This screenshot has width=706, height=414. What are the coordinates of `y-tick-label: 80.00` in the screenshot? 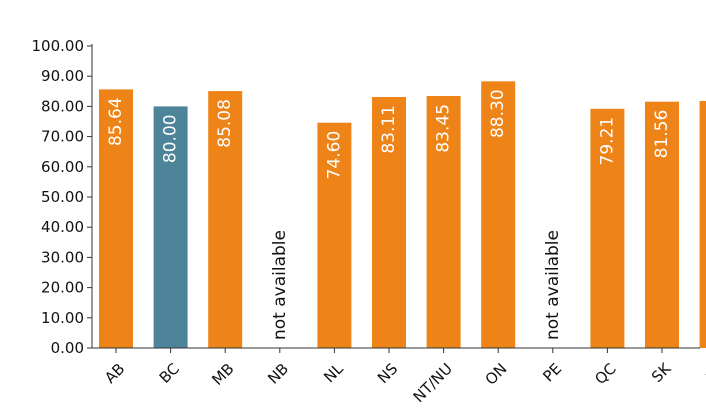 It's located at (62, 106).